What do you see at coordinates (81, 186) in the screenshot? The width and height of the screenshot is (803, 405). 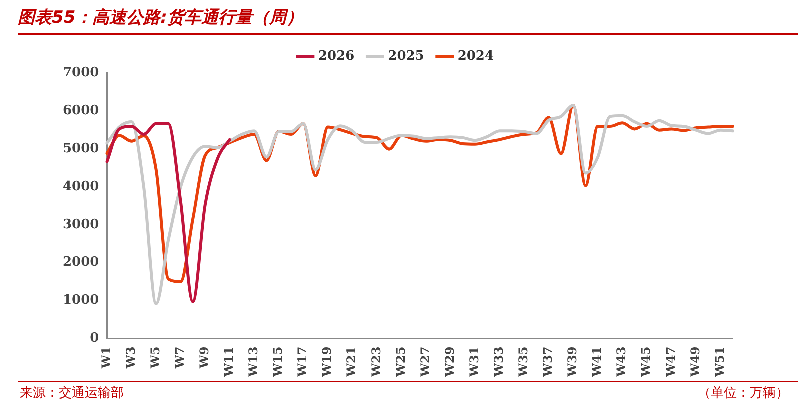 I see `y-tick-label: 4000` at bounding box center [81, 186].